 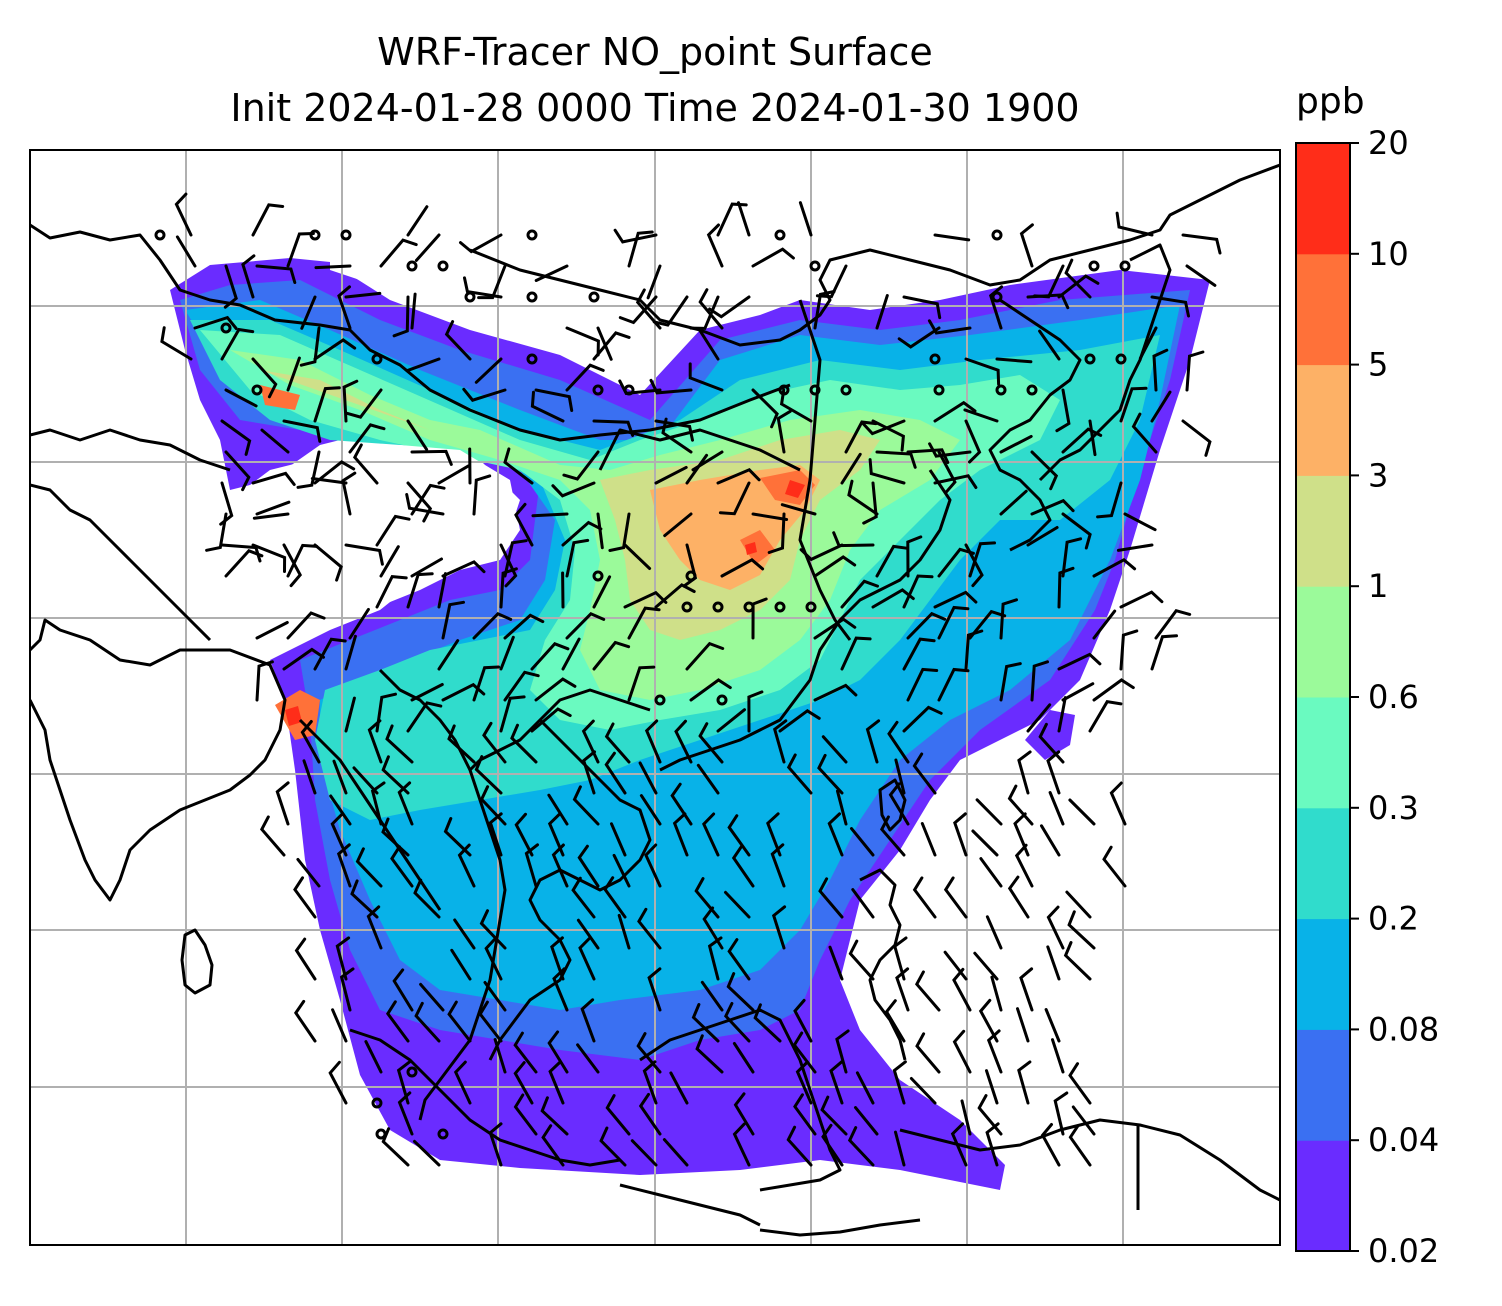 What do you see at coordinates (1403, 1251) in the screenshot?
I see `colorbar-tick-label: 0.02` at bounding box center [1403, 1251].